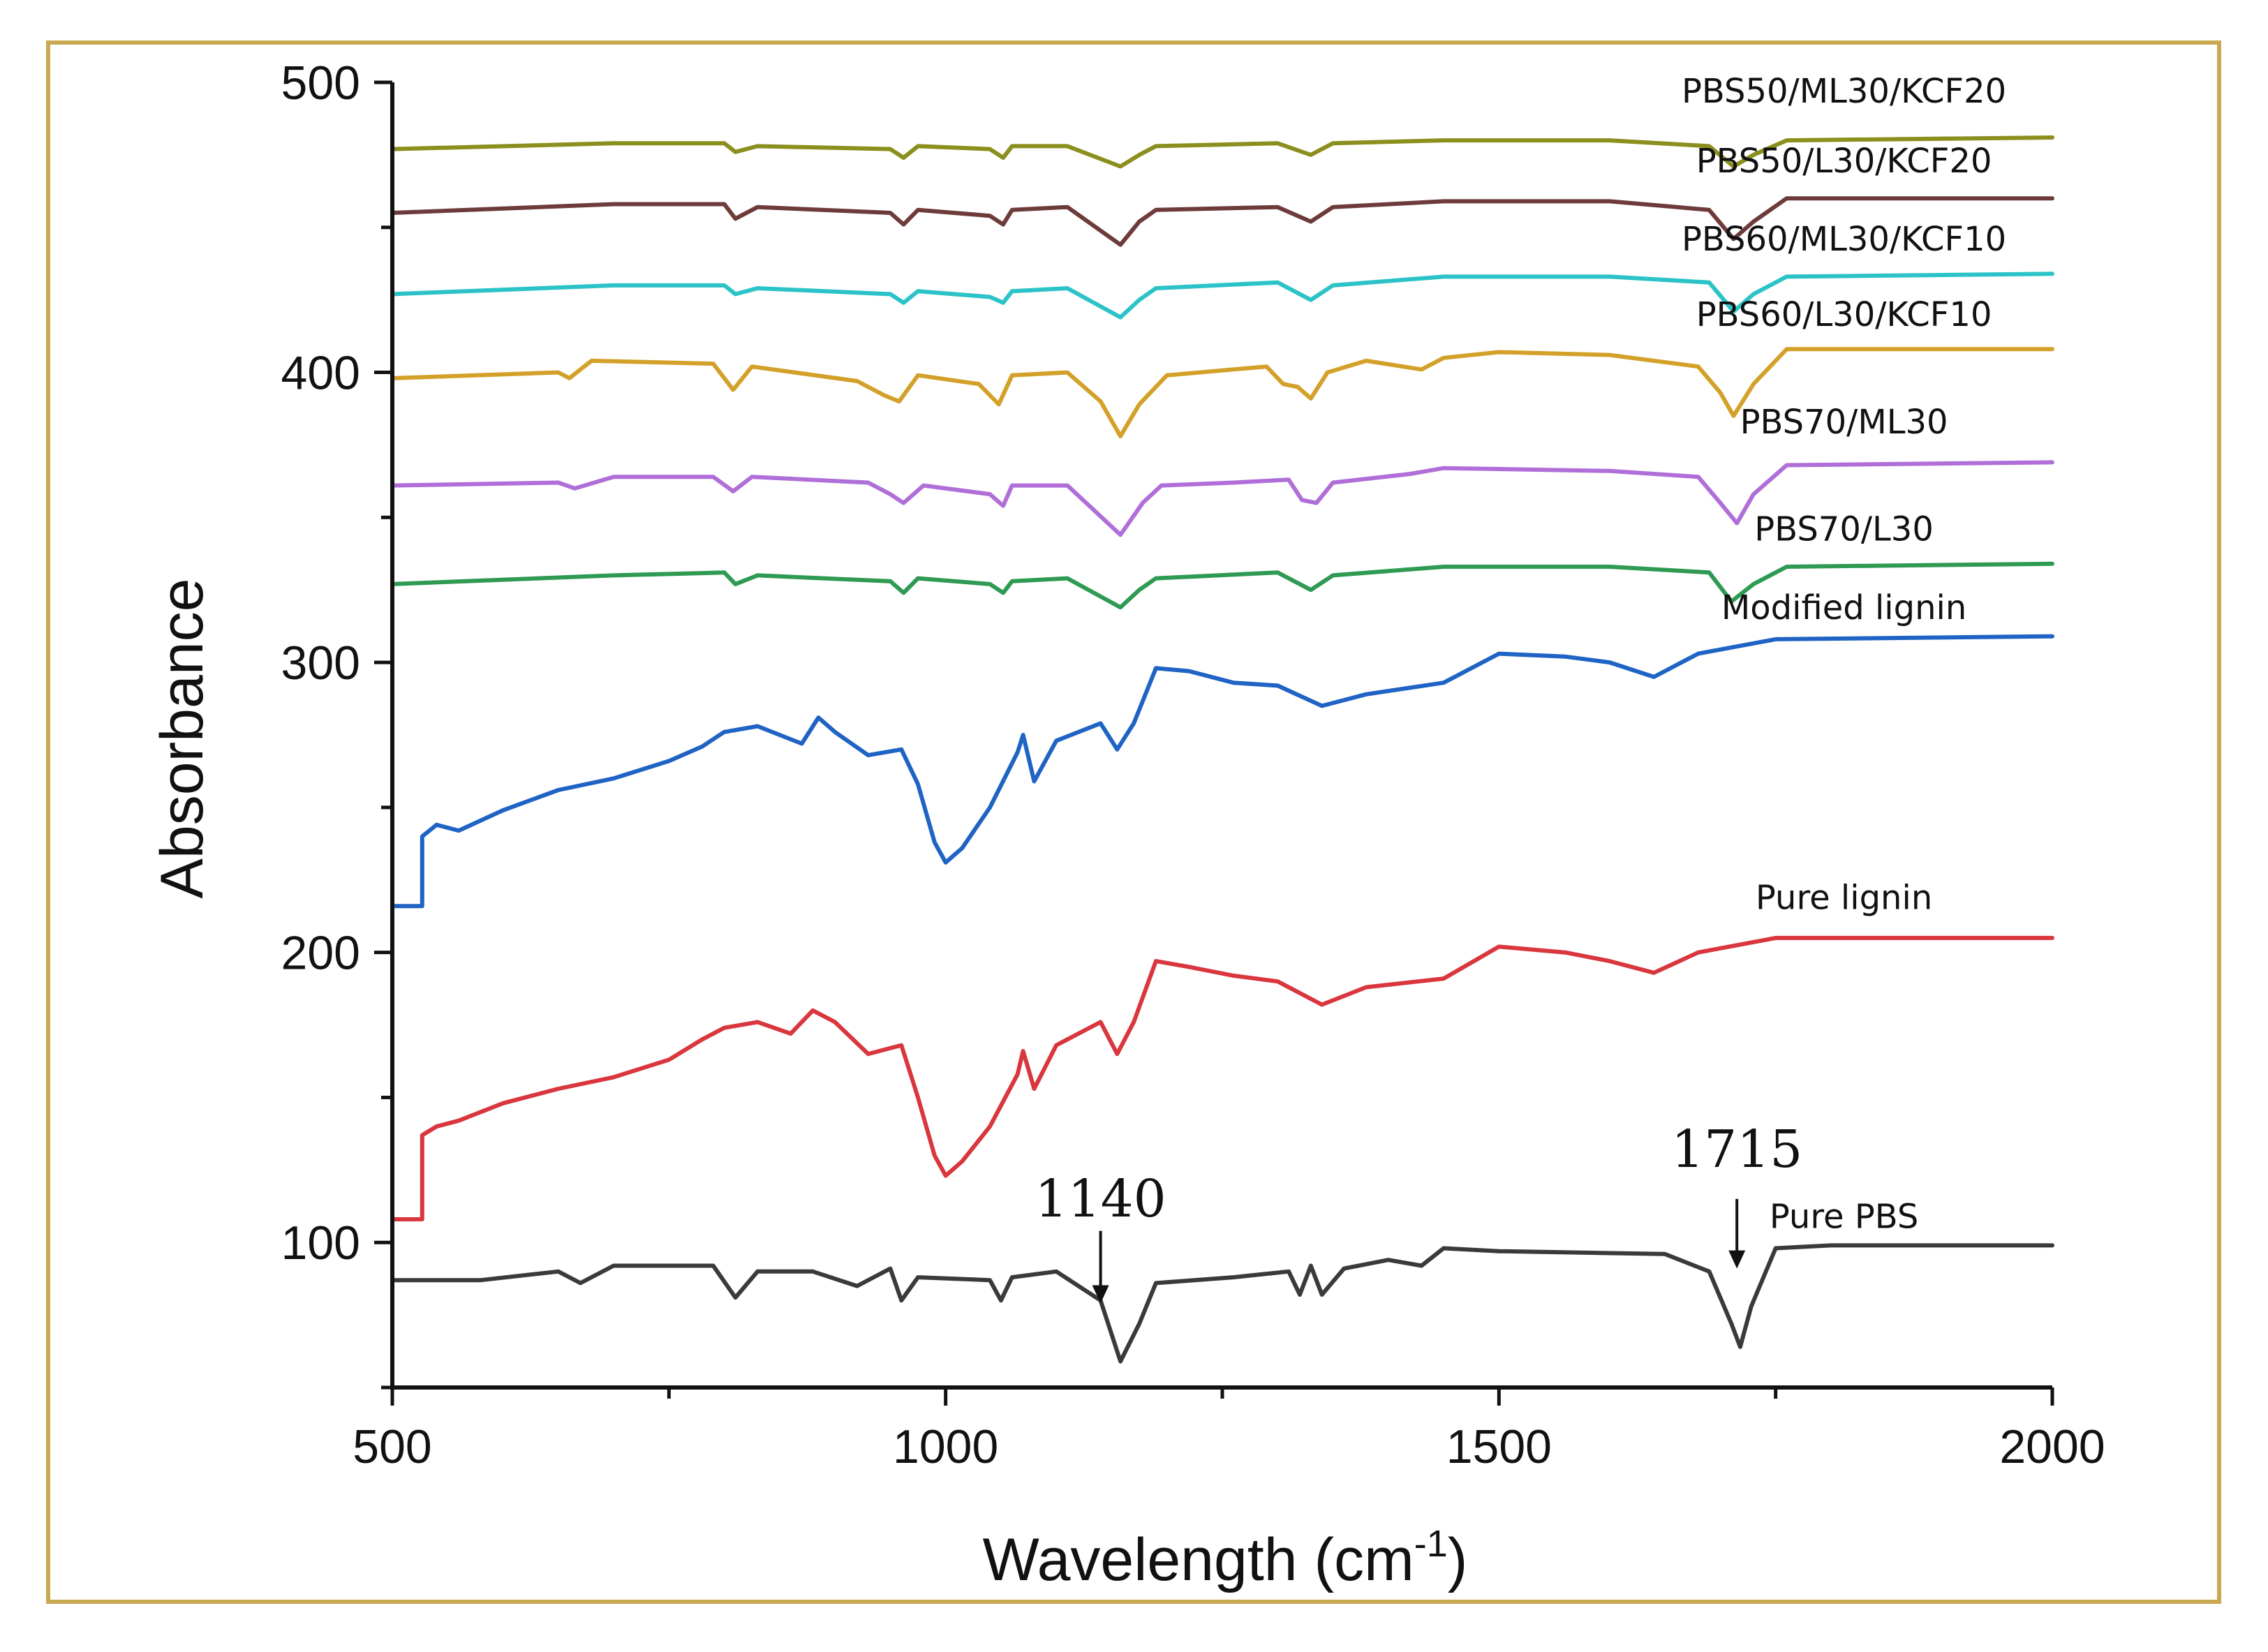 This screenshot has height=1652, width=2268. I want to click on annotation-label: 1715, so click(1736, 1149).